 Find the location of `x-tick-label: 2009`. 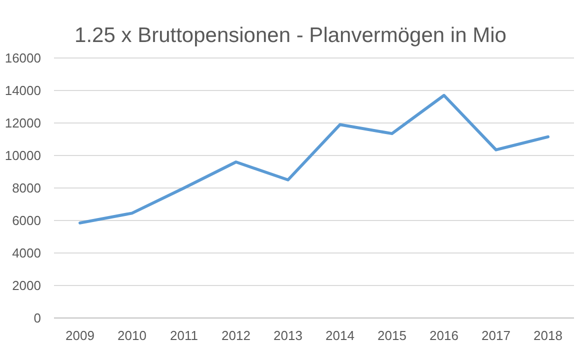

x-tick-label: 2009 is located at coordinates (80, 335).